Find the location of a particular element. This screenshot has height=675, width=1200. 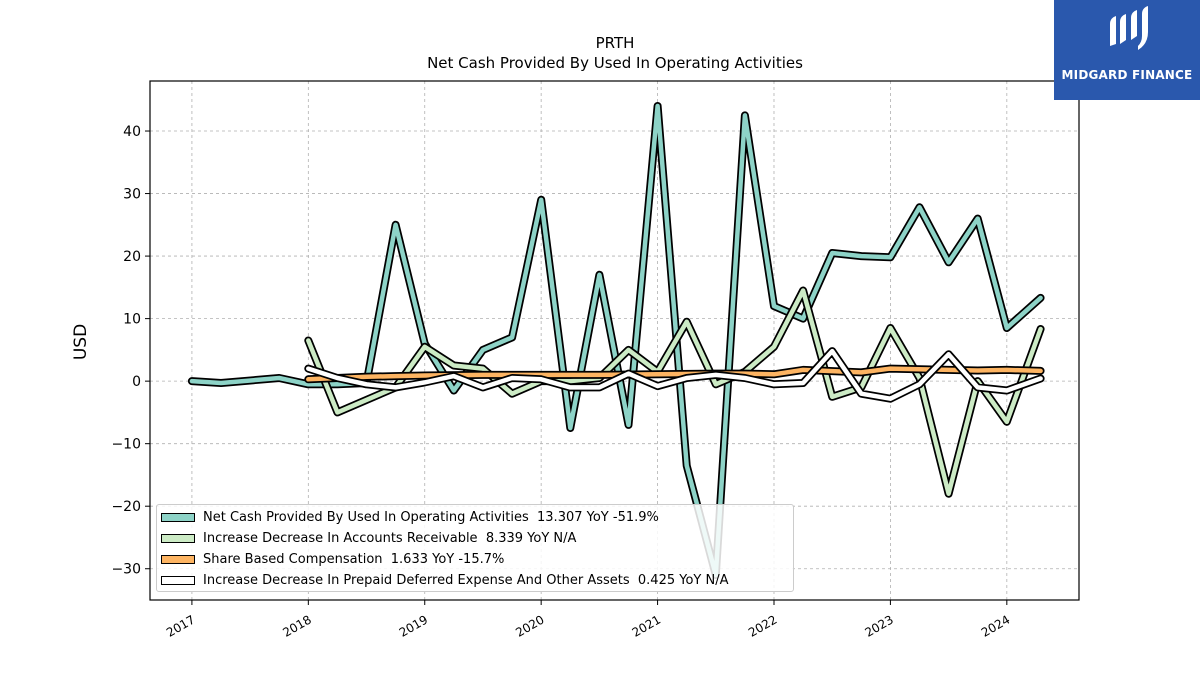

y-ticks: −30 −20 −10 0 10 20 30 40 is located at coordinates (130, 351).